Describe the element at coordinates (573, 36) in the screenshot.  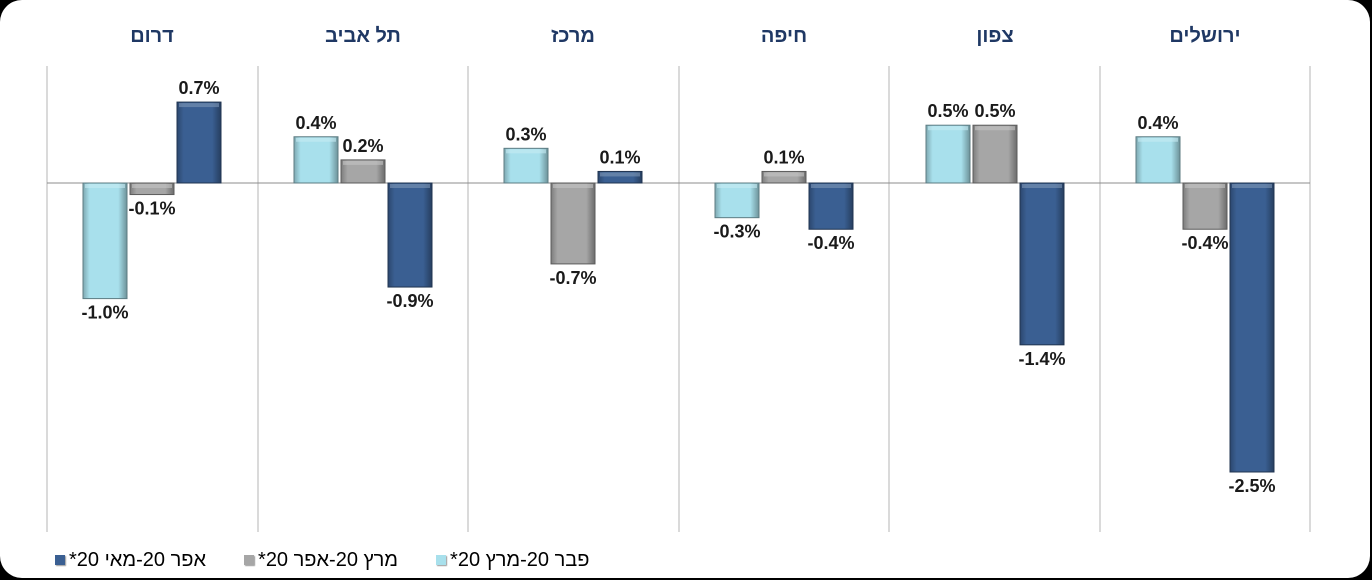
I see `panel-title: מרכז` at that location.